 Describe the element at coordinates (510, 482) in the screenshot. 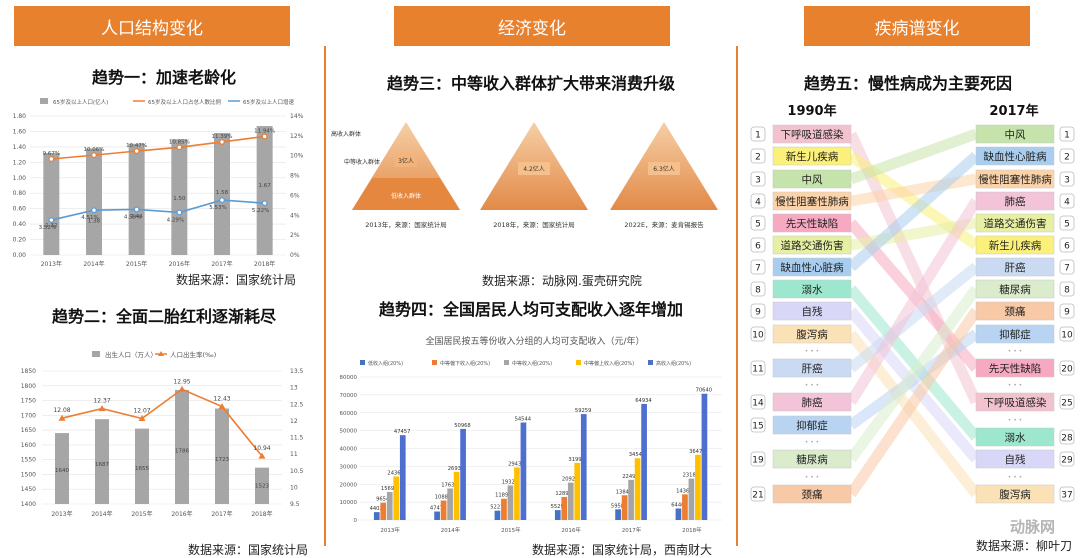

I see `bar-label: 19320` at that location.